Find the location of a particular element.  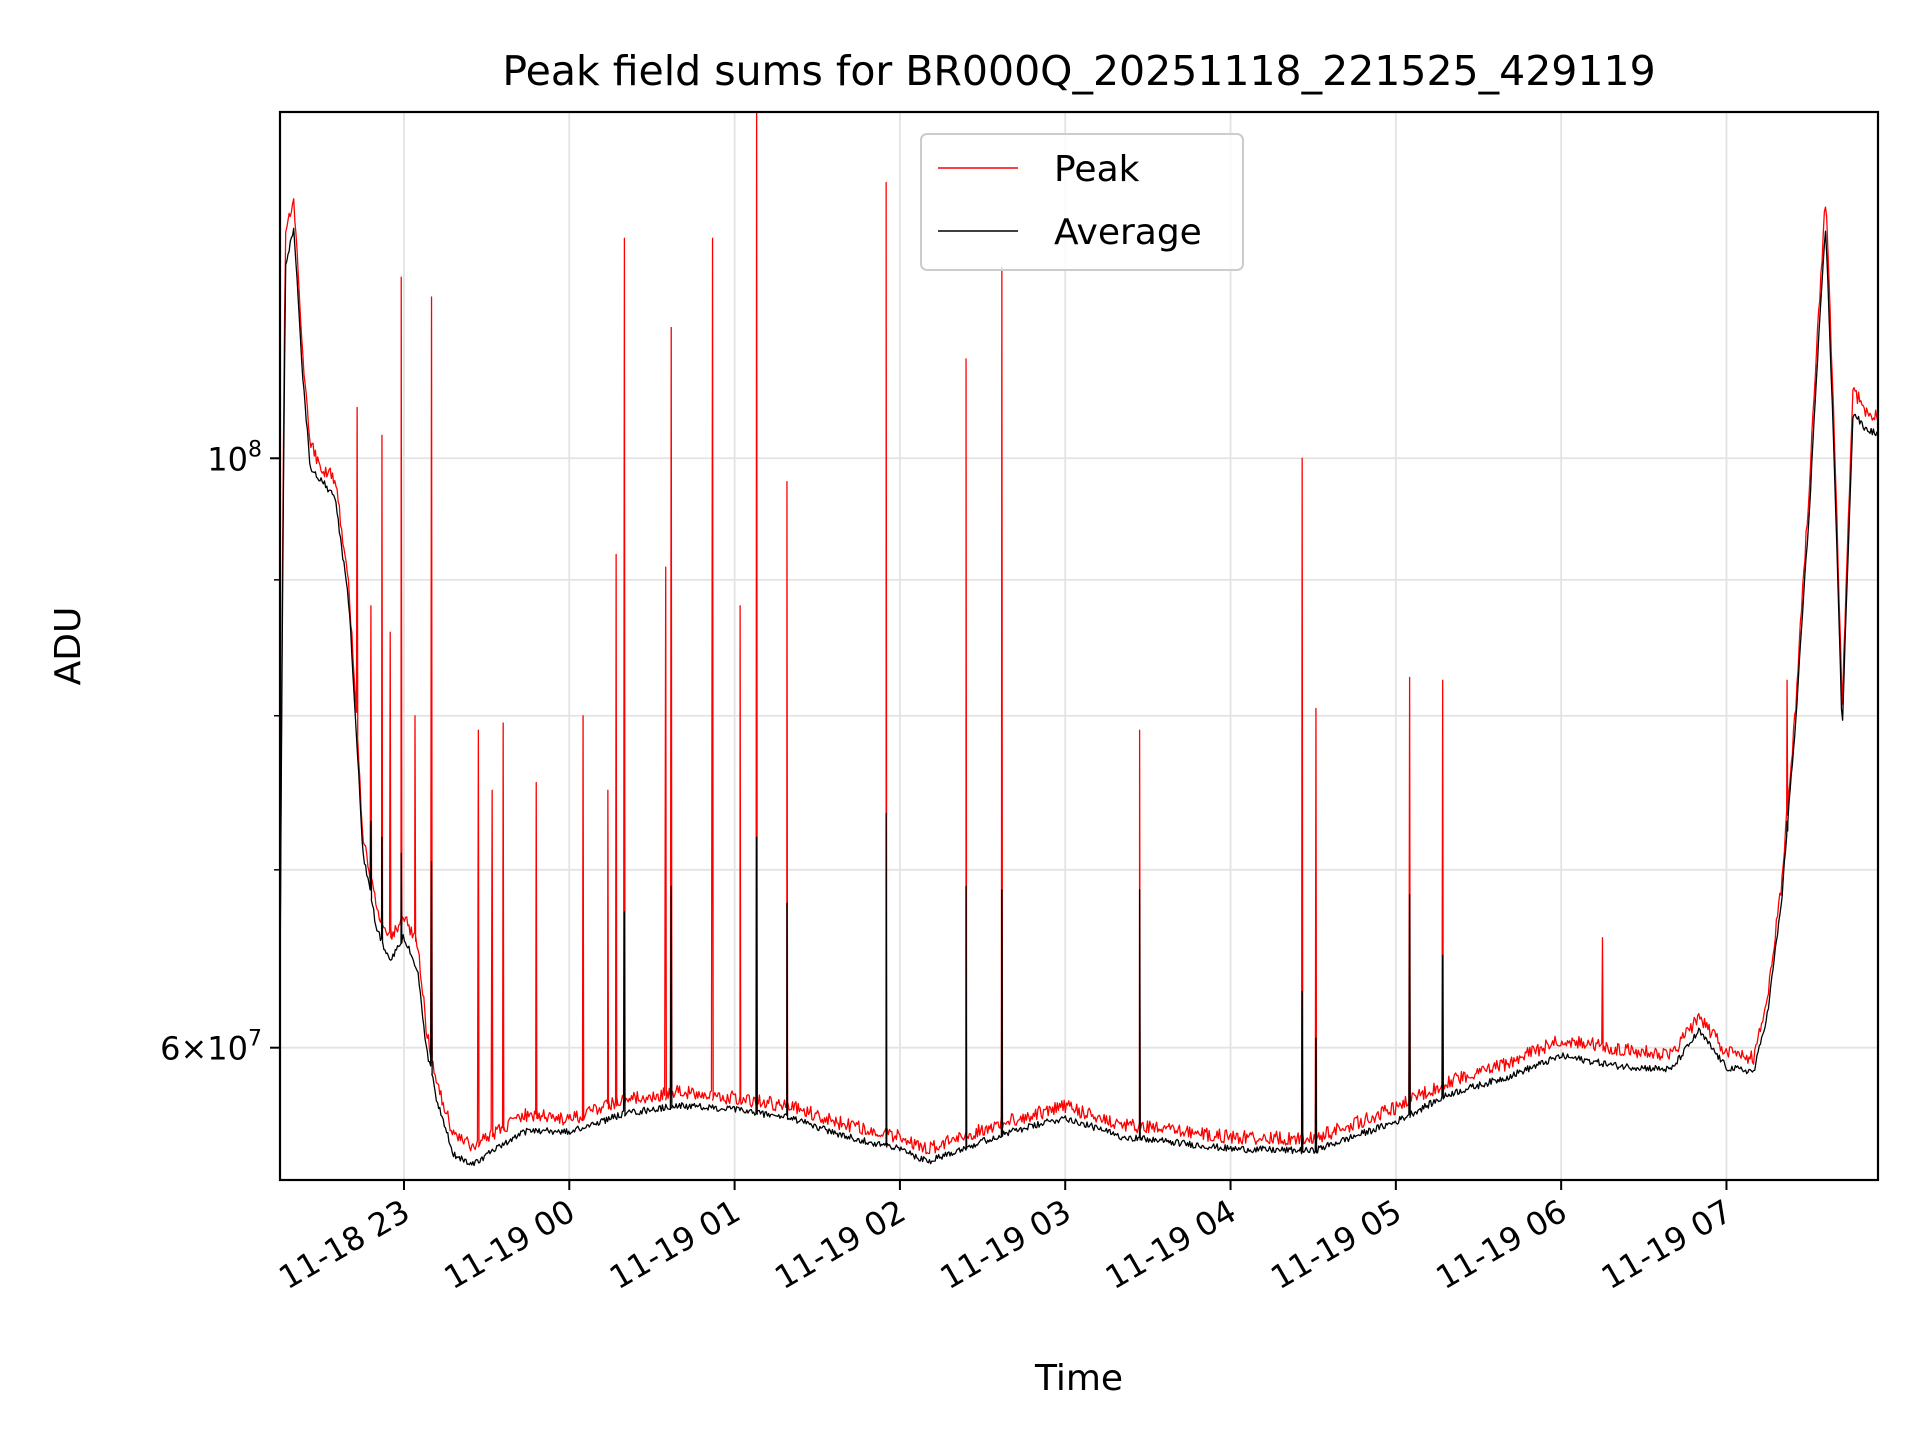

x-axis-label: Time is located at coordinates (1078, 1378).